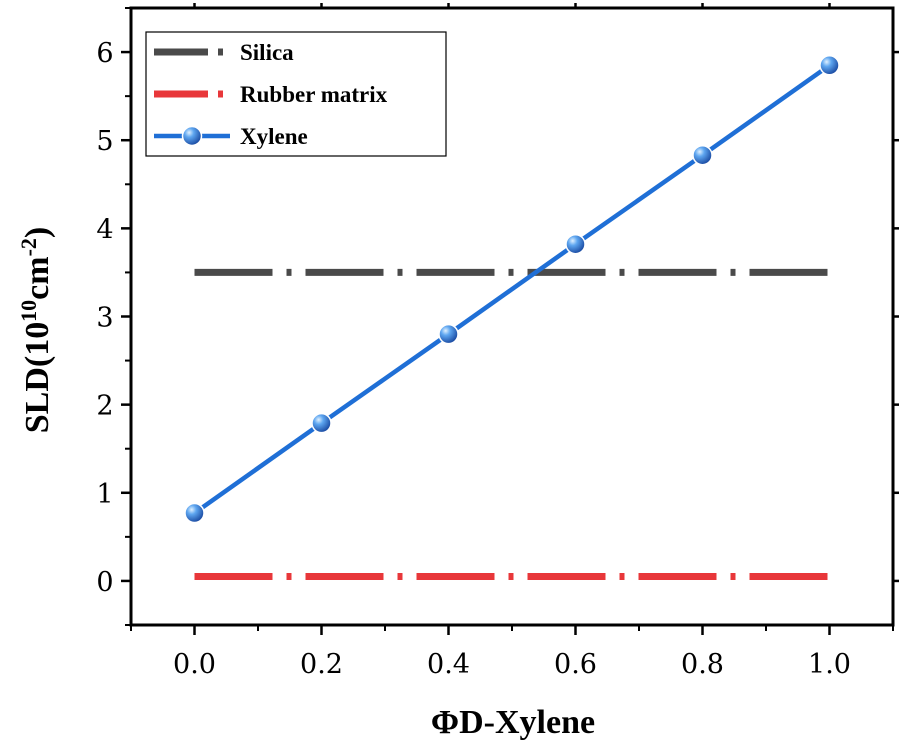  I want to click on x-tick-label: 0.2, so click(321, 664).